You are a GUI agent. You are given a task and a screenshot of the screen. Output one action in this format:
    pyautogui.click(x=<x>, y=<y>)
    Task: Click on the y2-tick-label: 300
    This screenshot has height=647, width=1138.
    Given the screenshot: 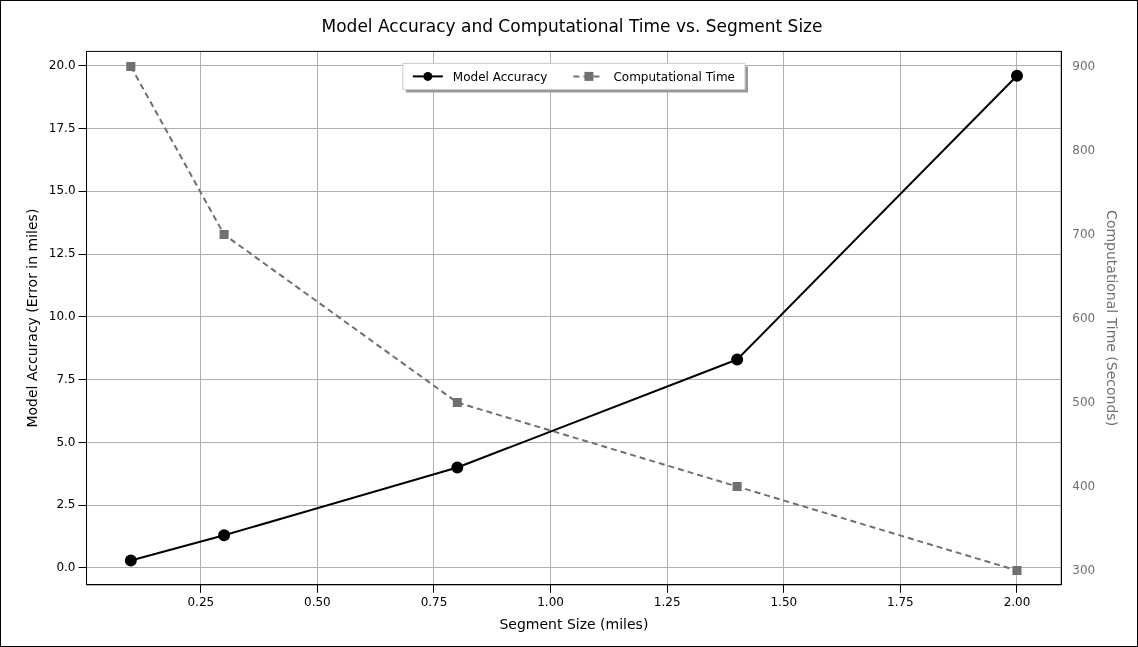 What is the action you would take?
    pyautogui.click(x=1084, y=569)
    